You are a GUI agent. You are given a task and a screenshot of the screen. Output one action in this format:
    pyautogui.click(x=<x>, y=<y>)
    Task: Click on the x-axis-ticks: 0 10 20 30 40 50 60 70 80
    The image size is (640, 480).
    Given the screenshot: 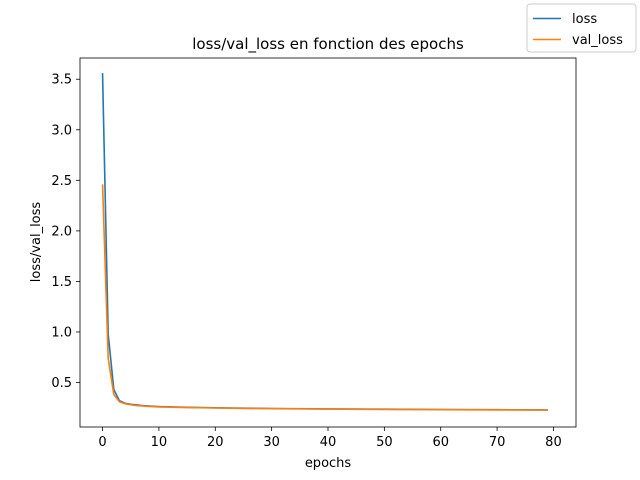 What is the action you would take?
    pyautogui.click(x=330, y=438)
    